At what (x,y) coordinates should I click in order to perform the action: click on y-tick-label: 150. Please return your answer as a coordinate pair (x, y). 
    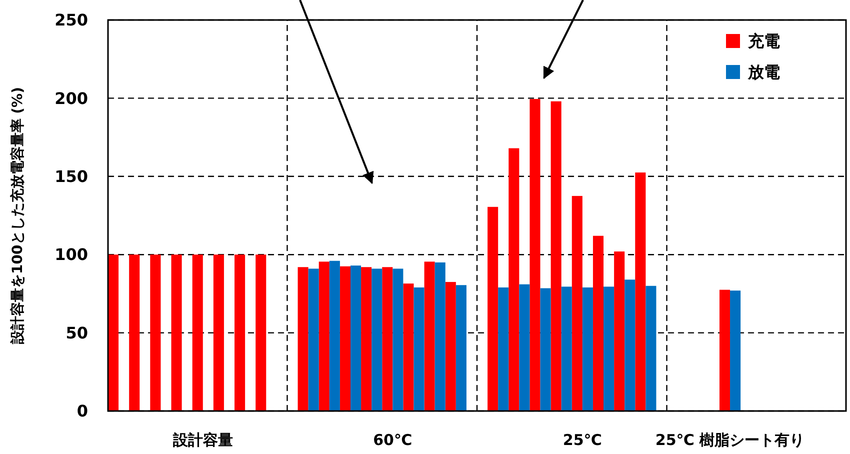
    Looking at the image, I should click on (71, 176).